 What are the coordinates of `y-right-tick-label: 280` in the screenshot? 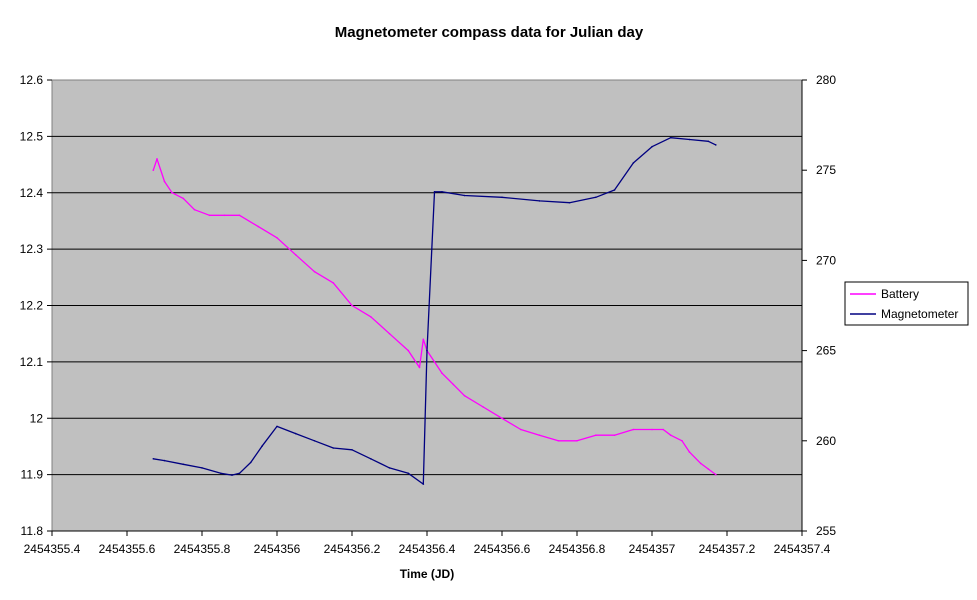 It's located at (826, 80).